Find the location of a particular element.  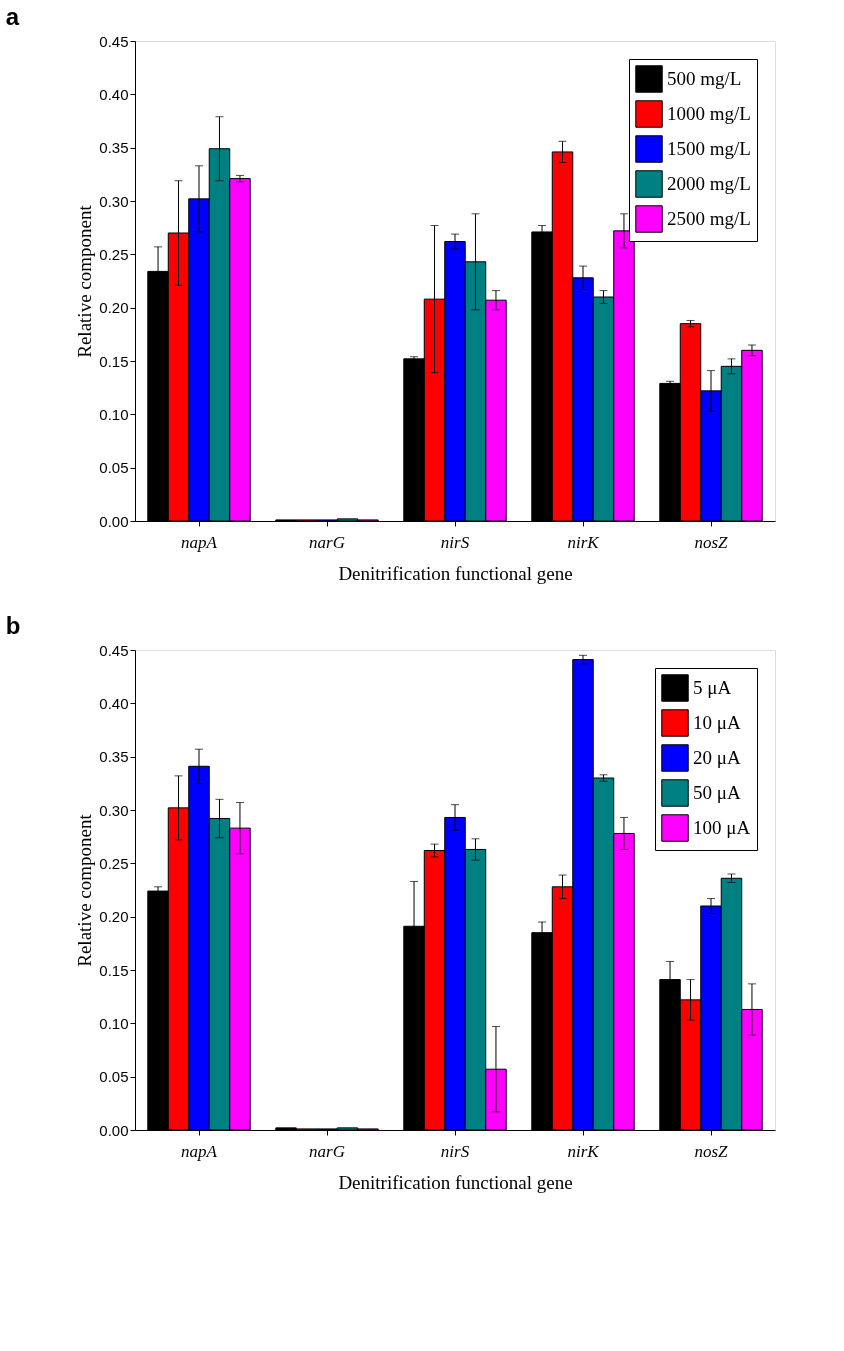

legend-label: 10 μA is located at coordinates (717, 722).